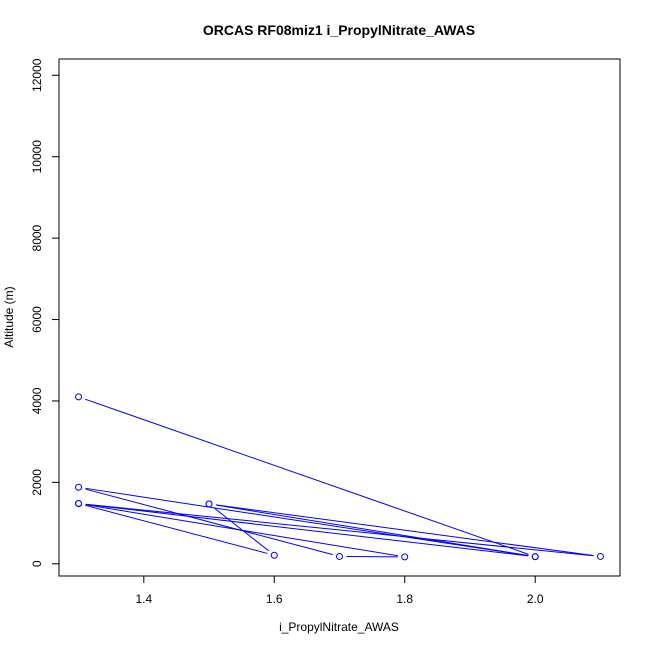 The image size is (650, 650). Describe the element at coordinates (37, 157) in the screenshot. I see `y-tick-label: 10000` at that location.